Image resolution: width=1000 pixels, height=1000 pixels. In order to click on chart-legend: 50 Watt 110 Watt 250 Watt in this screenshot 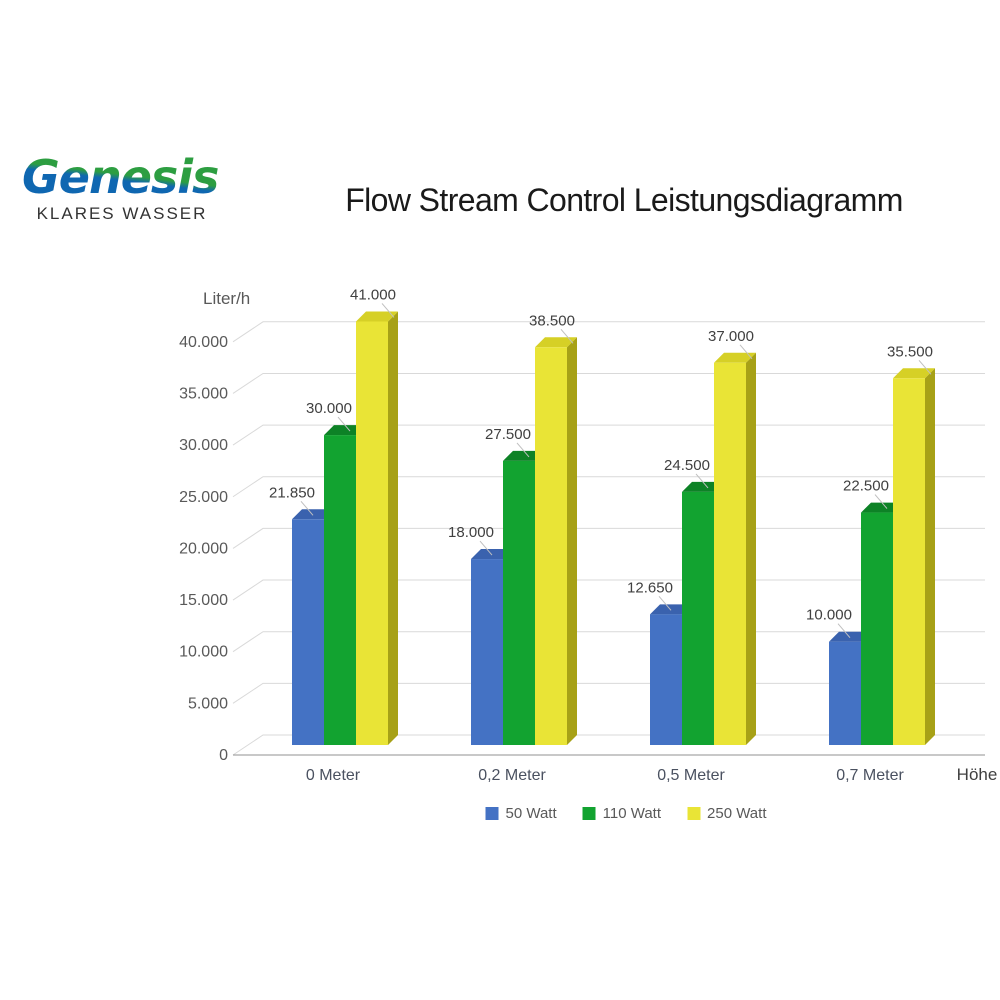, I will do `click(625, 813)`.